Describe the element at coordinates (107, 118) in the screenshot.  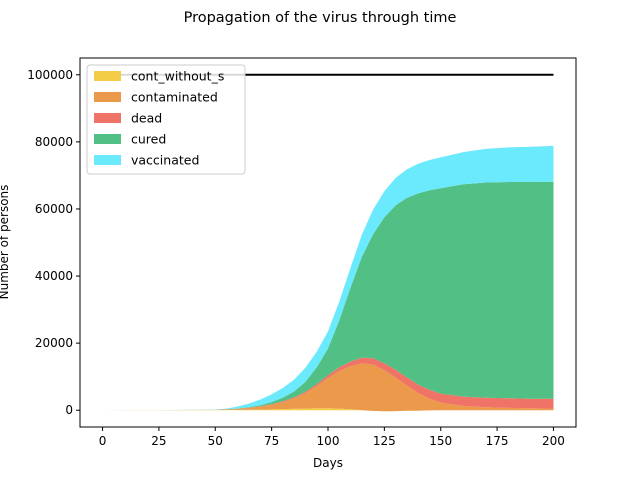
I see `legend-swatch-dead` at that location.